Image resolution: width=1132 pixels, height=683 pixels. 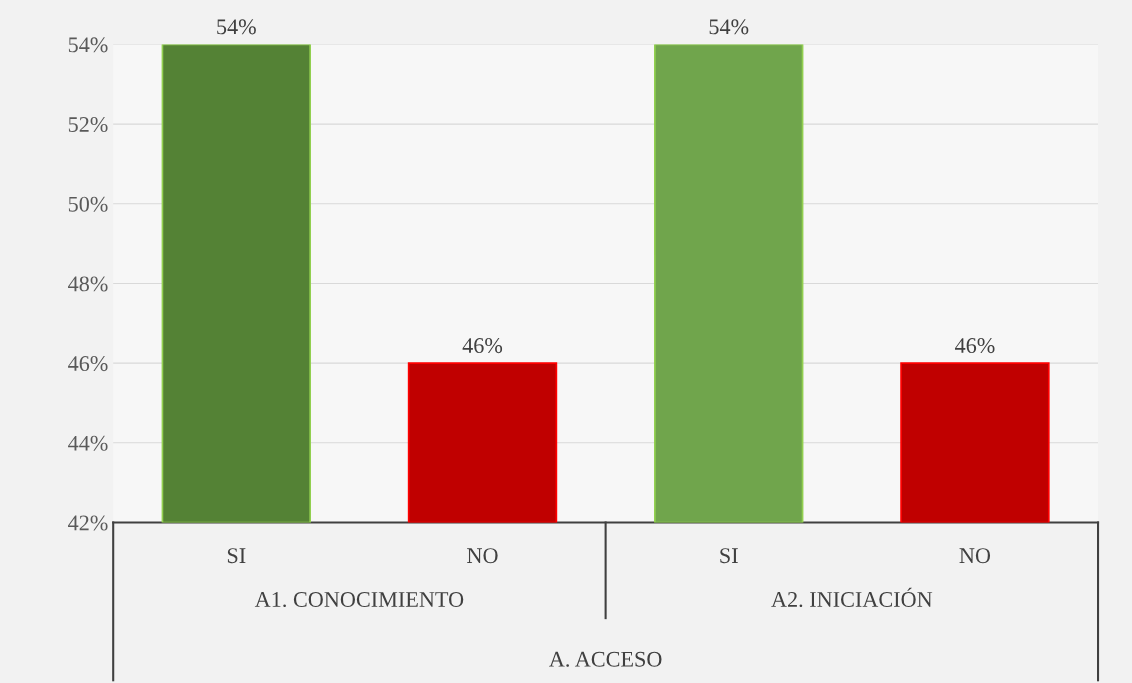 I want to click on y-tick-label: 50%, so click(x=88, y=204).